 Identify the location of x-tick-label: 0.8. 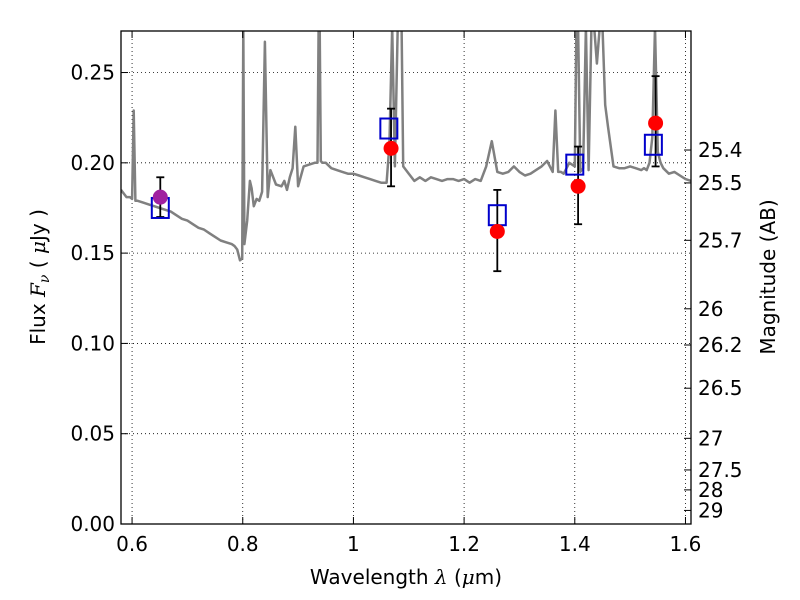
(243, 544).